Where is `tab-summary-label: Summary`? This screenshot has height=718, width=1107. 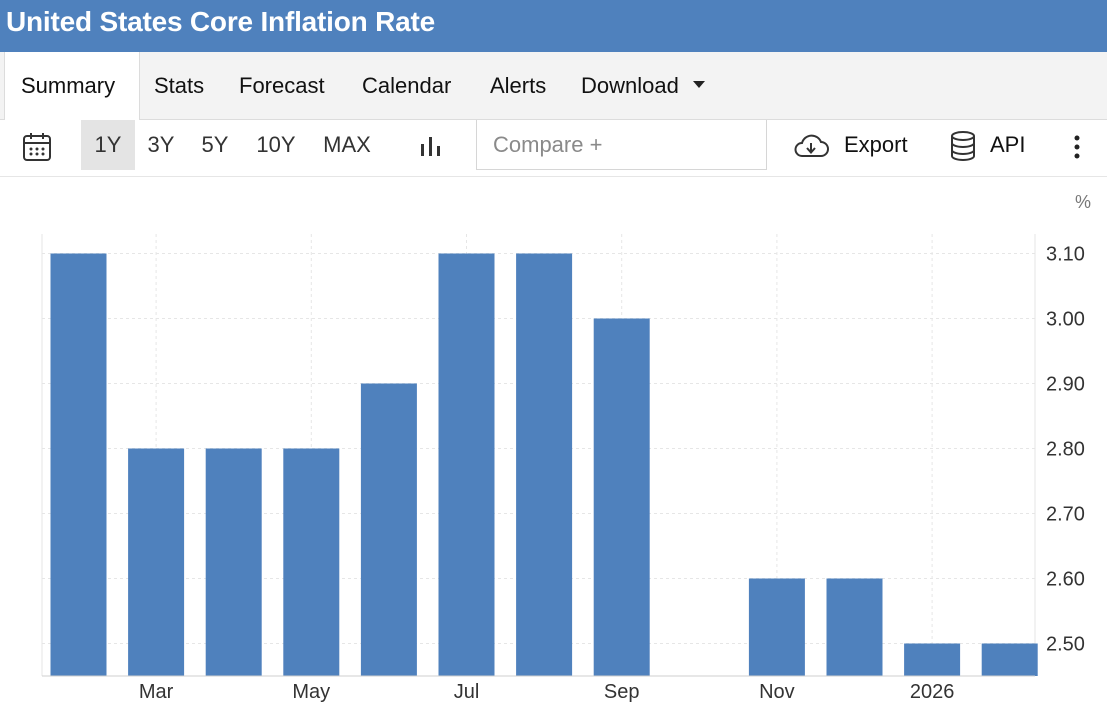
tab-summary-label: Summary is located at coordinates (68, 85).